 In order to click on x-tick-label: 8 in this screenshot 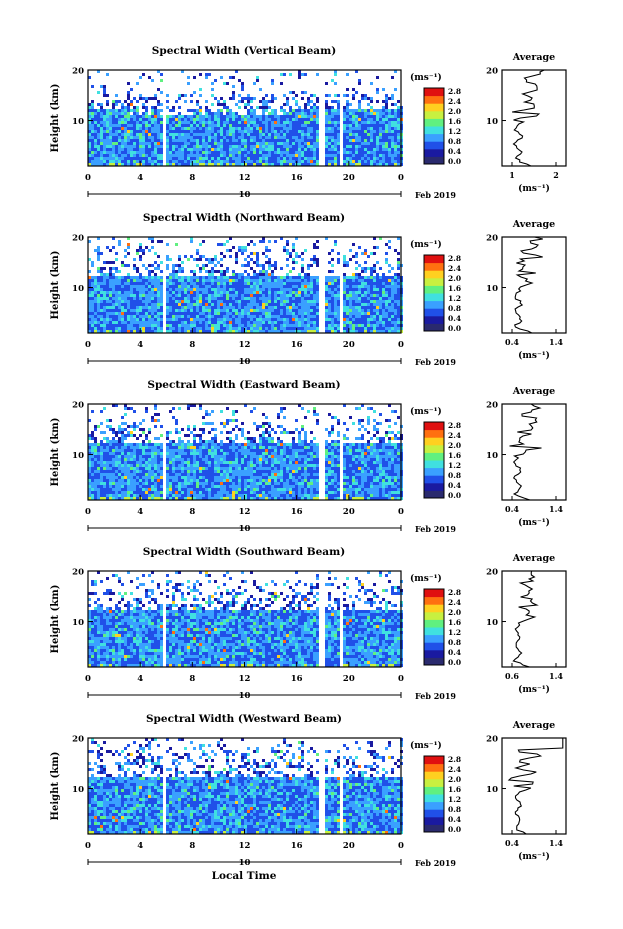, I will do `click(192, 512)`.